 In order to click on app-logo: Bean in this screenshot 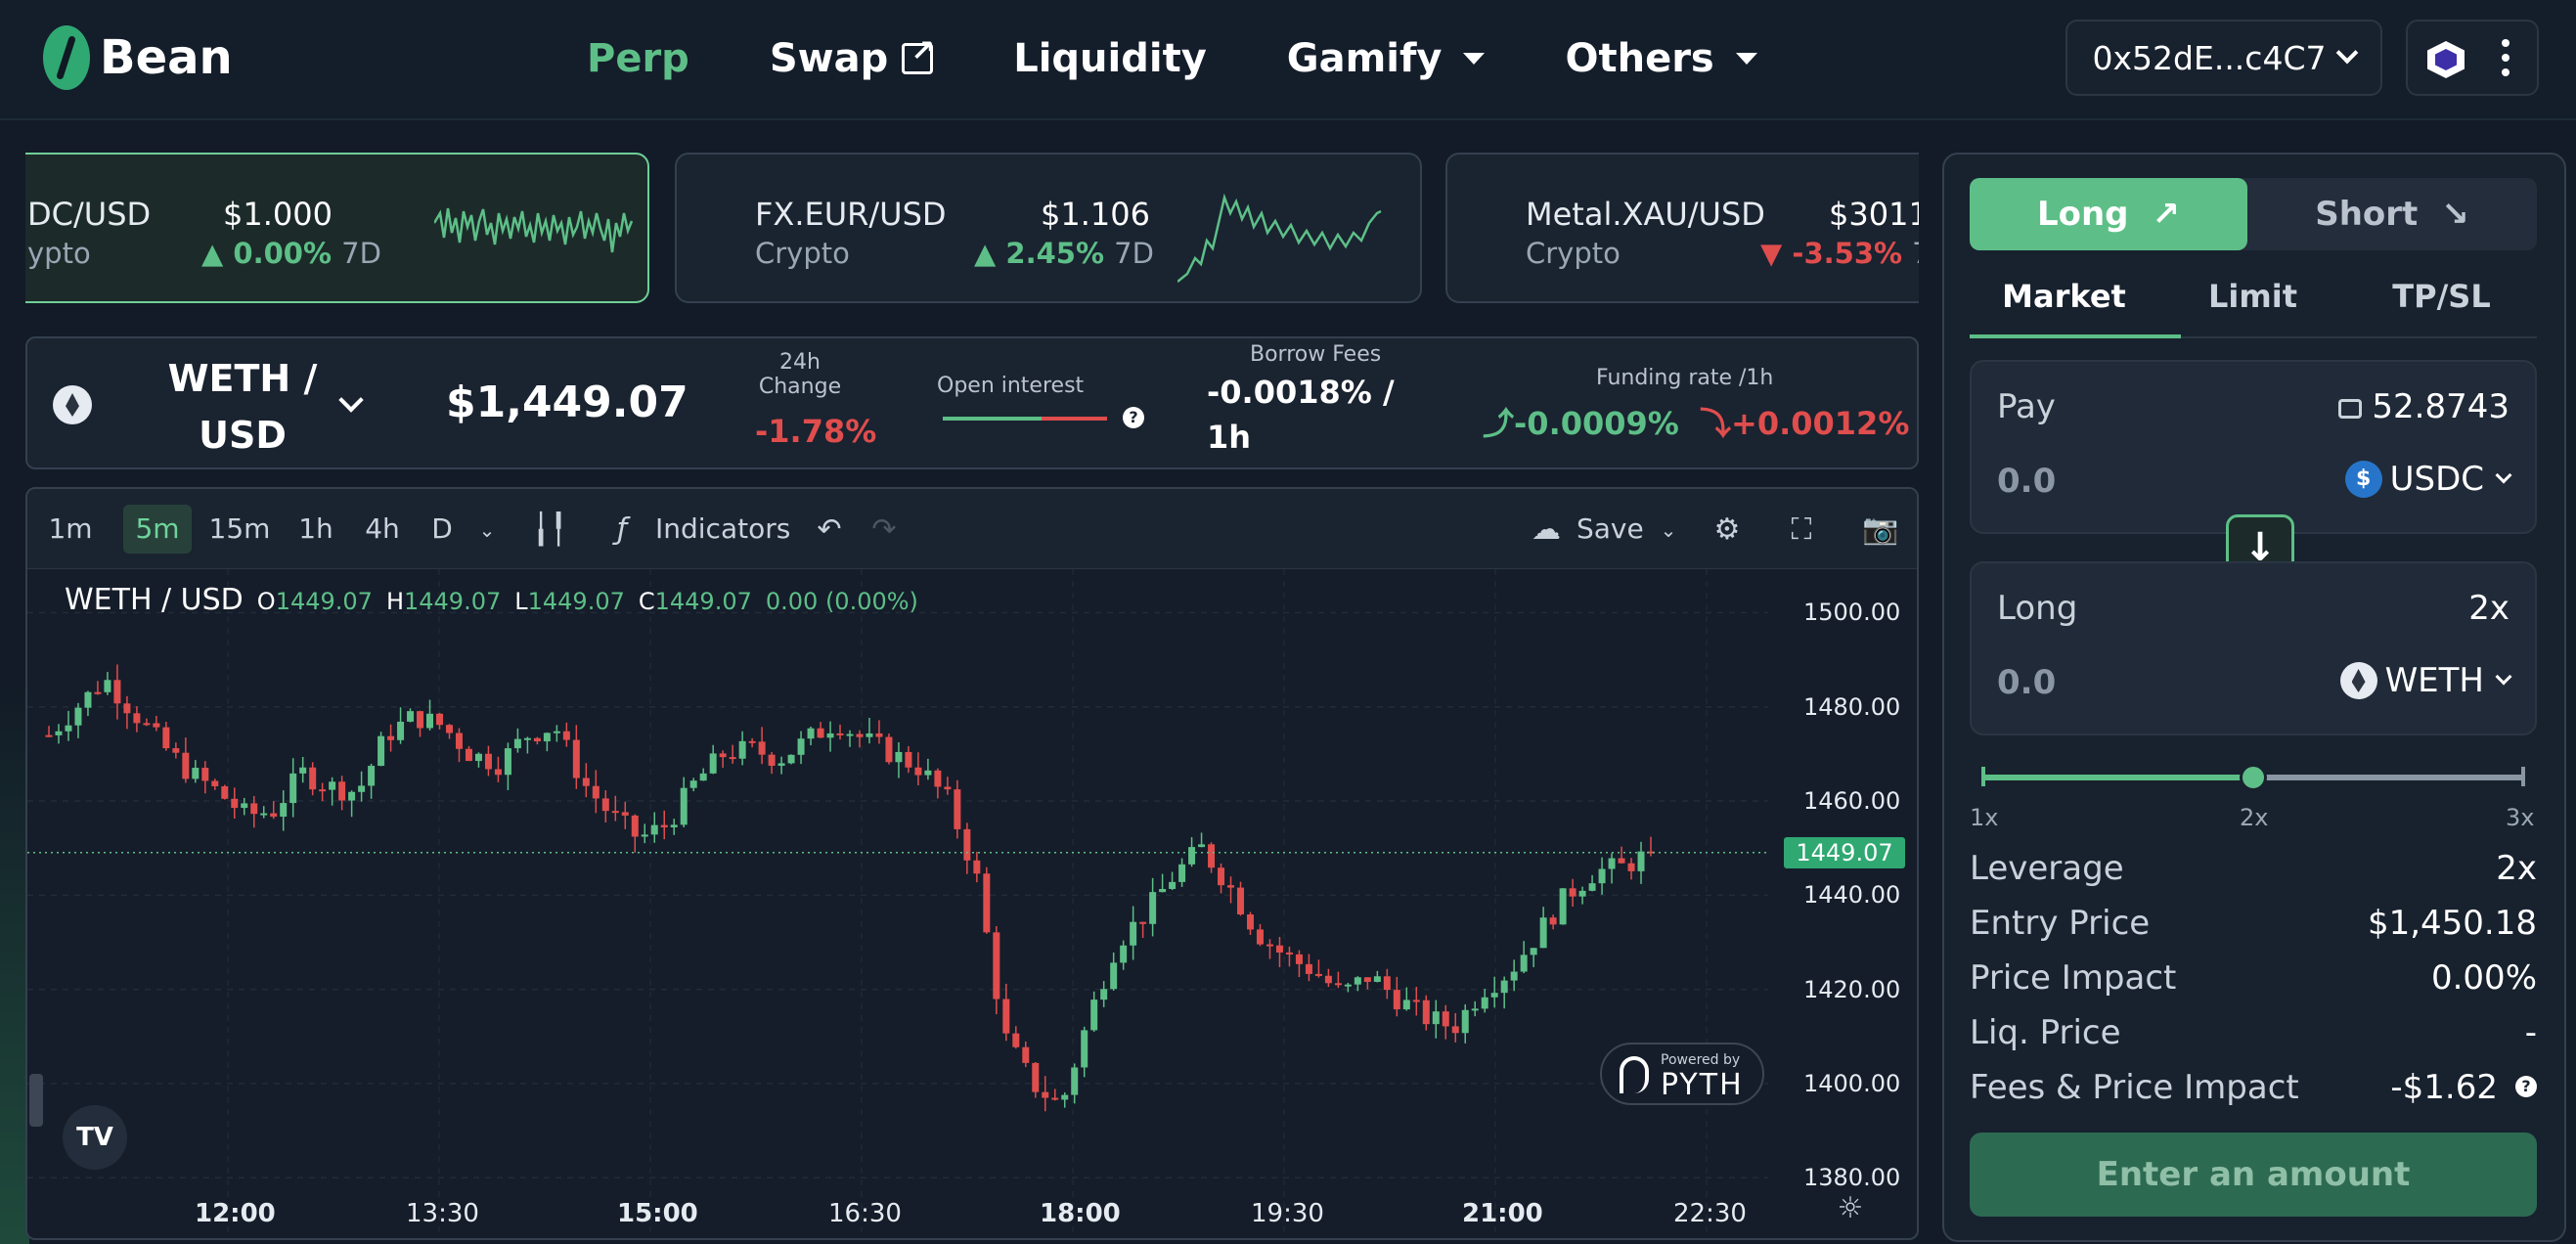, I will do `click(138, 57)`.